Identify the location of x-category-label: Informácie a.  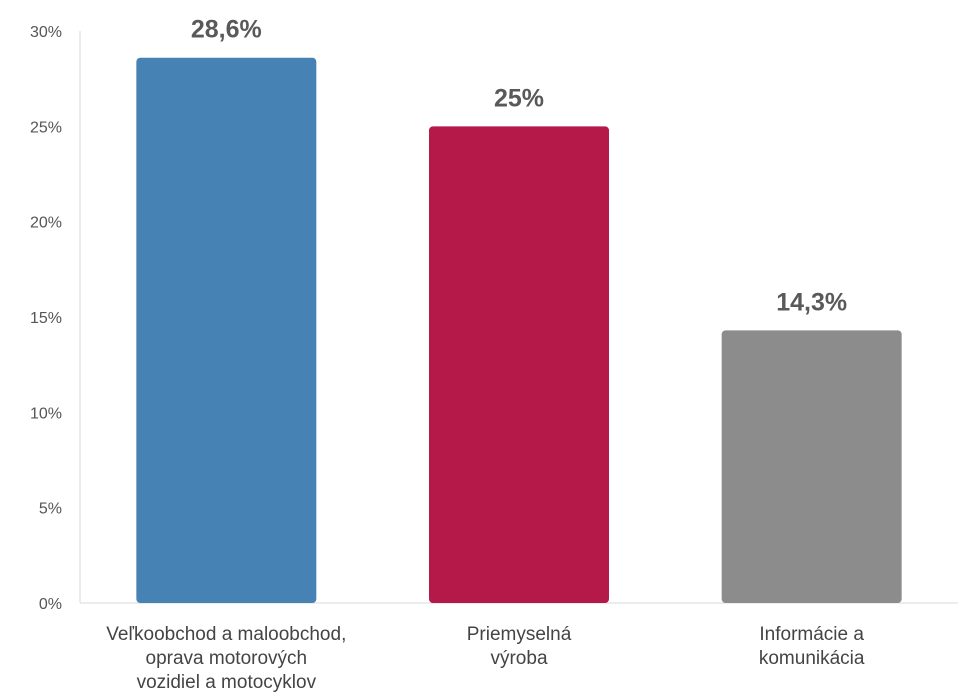
(811, 634).